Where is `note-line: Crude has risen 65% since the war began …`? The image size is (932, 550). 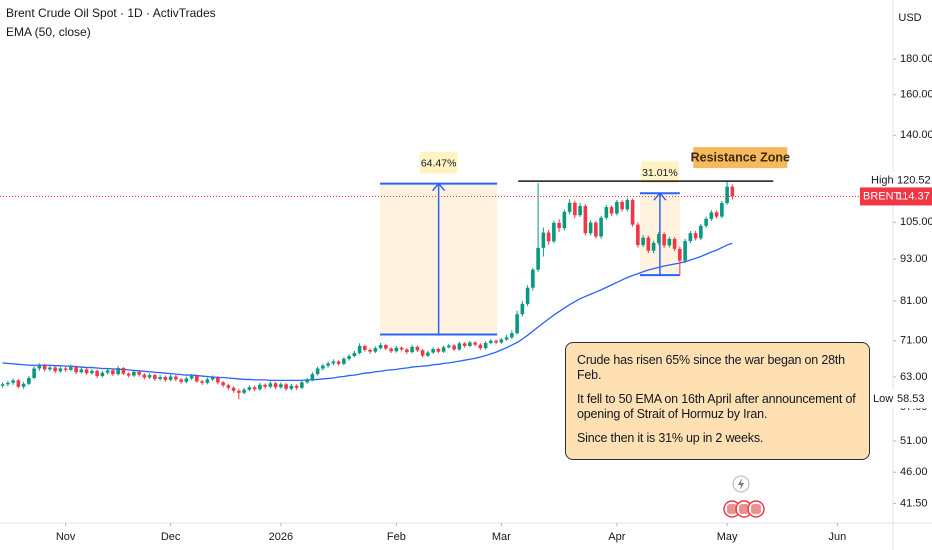
note-line: Crude has risen 65% since the war began … is located at coordinates (711, 367).